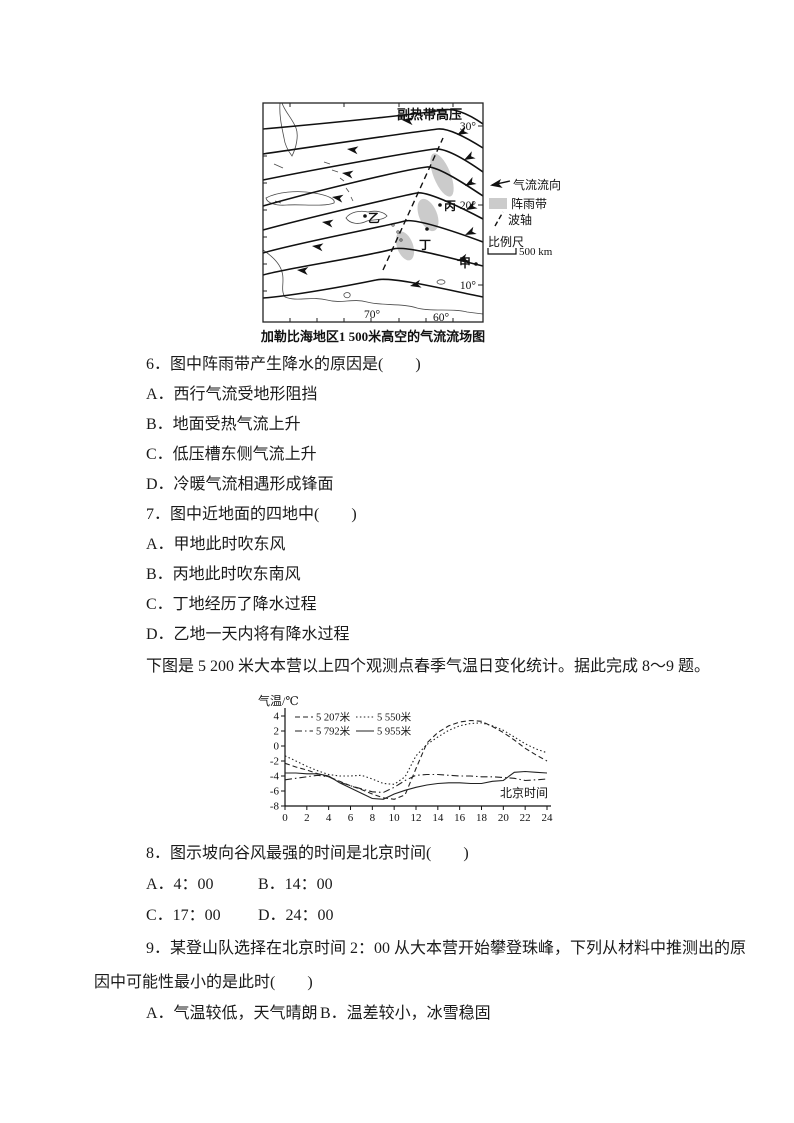  I want to click on svg-text: 5 207米, so click(333, 717).